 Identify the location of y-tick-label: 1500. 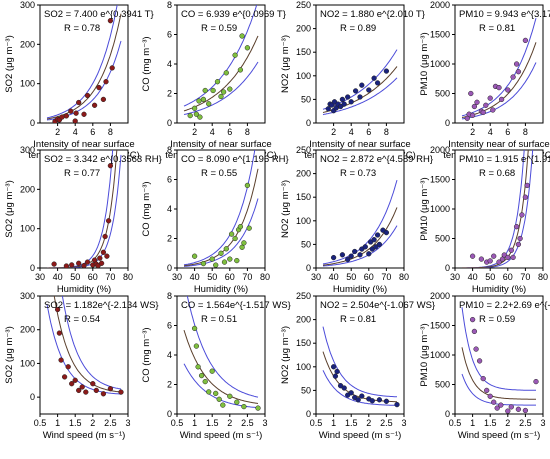
(440, 326).